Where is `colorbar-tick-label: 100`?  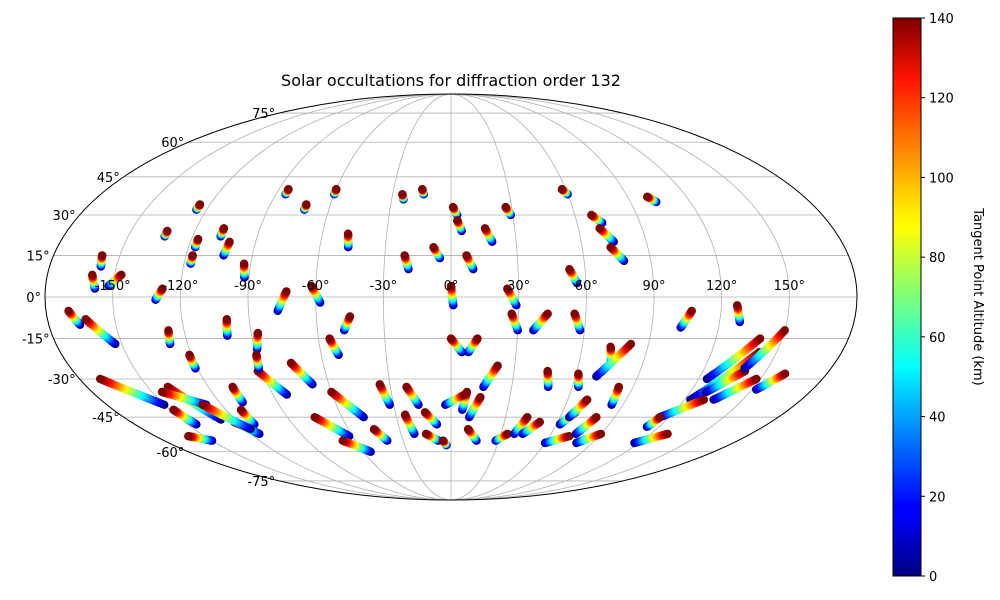
colorbar-tick-label: 100 is located at coordinates (941, 178).